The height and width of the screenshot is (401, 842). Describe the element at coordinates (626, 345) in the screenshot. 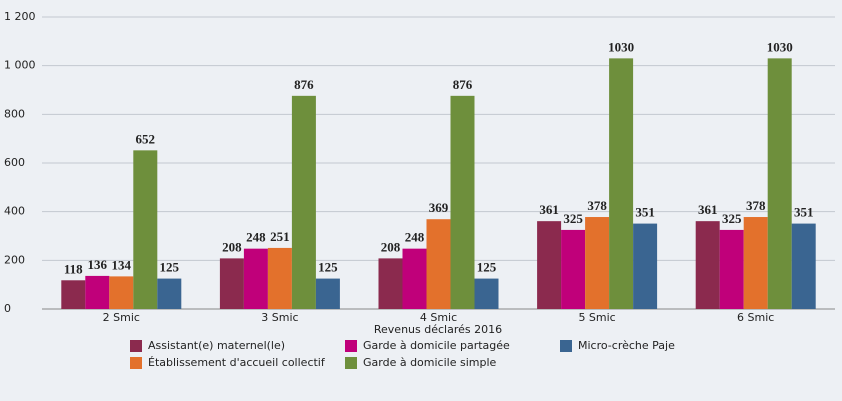

I see `legend-label: Micro-crèche Paje` at that location.